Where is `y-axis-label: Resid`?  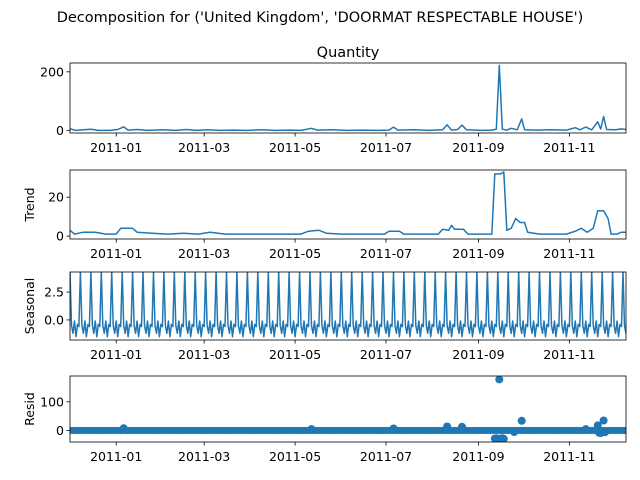 y-axis-label: Resid is located at coordinates (29, 409).